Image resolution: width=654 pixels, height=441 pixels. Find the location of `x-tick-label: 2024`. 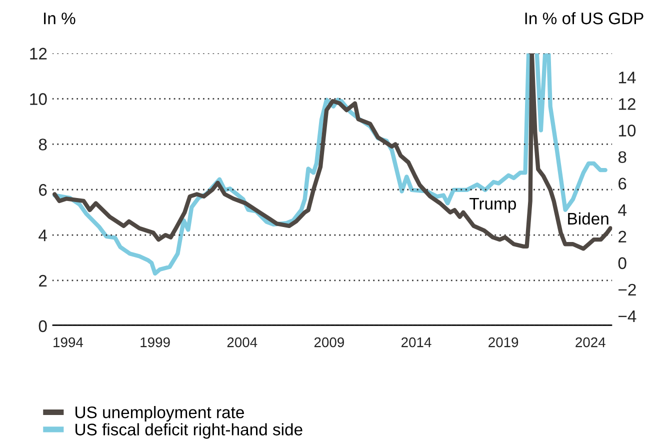

x-tick-label: 2024 is located at coordinates (591, 342).